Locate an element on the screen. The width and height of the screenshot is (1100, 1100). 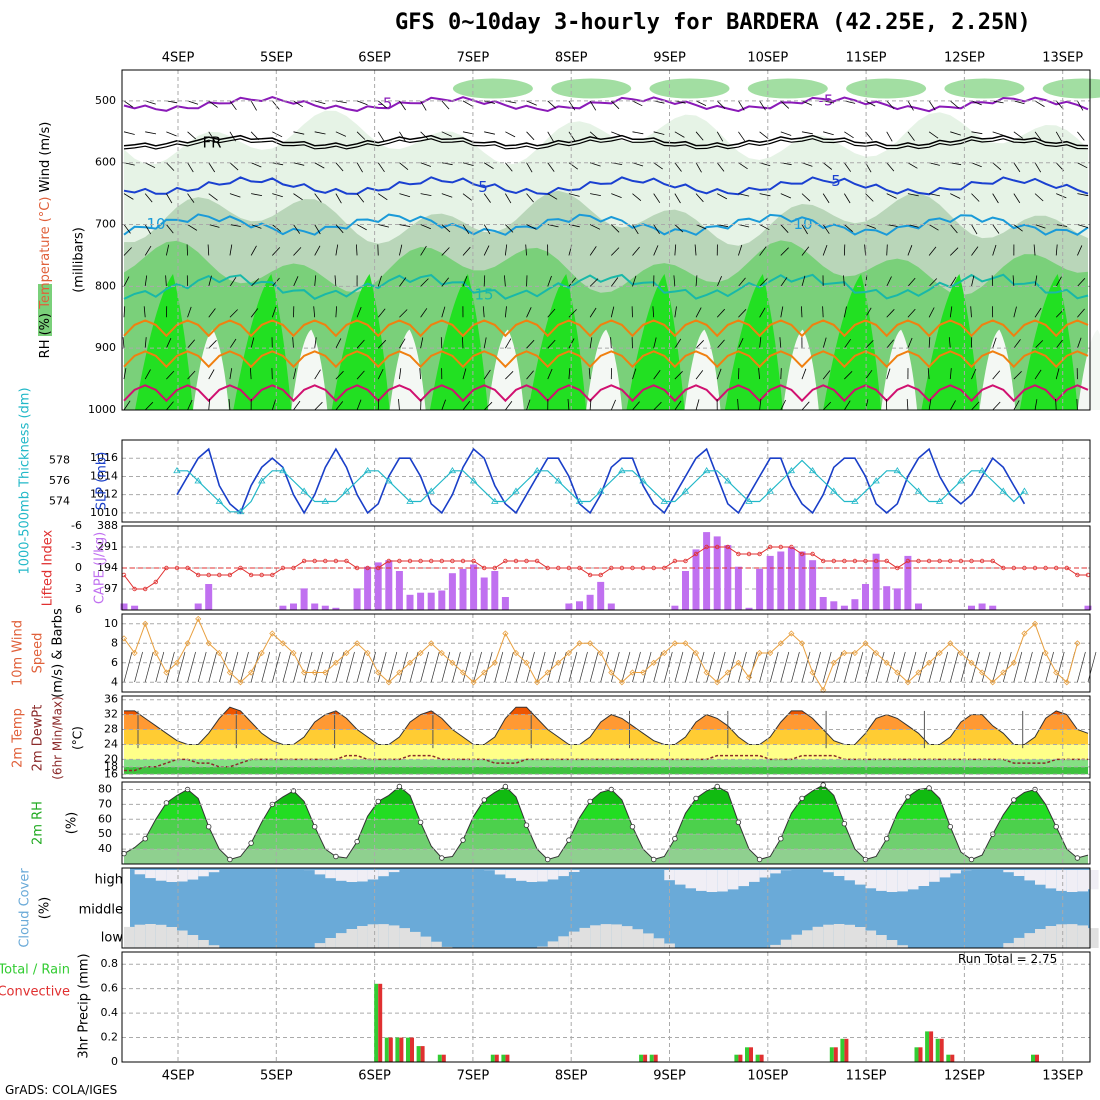
thickness-ylabel: 1000-500mb Thickness (dm) is located at coordinates (25, 480).